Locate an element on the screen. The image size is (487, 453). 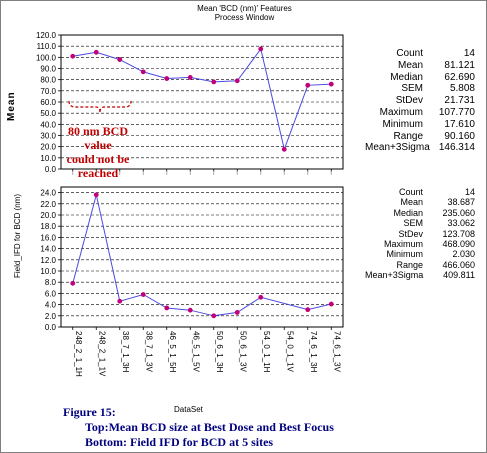
stat-row: Count 14 is located at coordinates (420, 54).